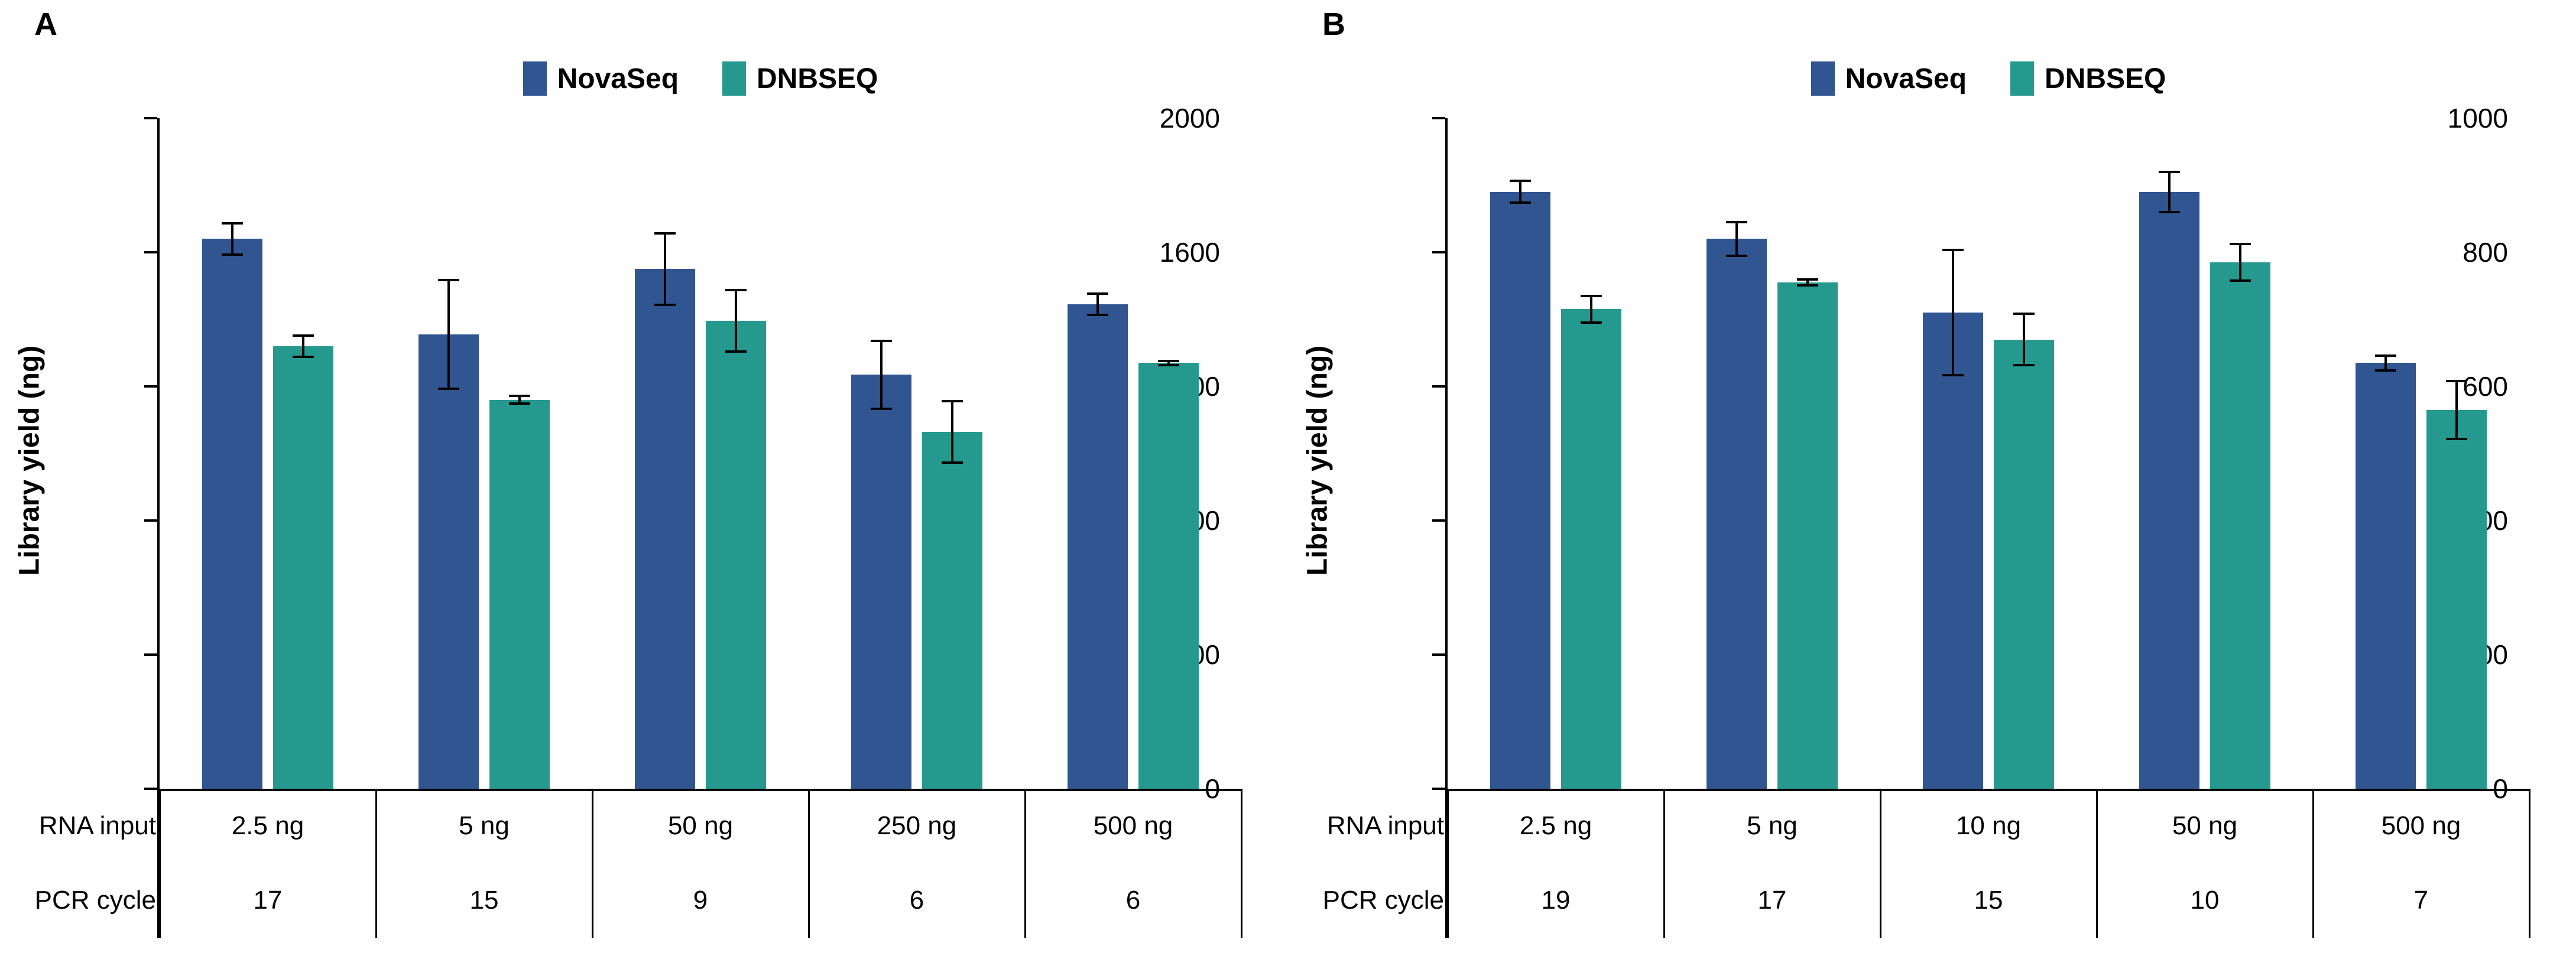  What do you see at coordinates (1953, 551) in the screenshot?
I see `bar-novaseq-10-ng` at bounding box center [1953, 551].